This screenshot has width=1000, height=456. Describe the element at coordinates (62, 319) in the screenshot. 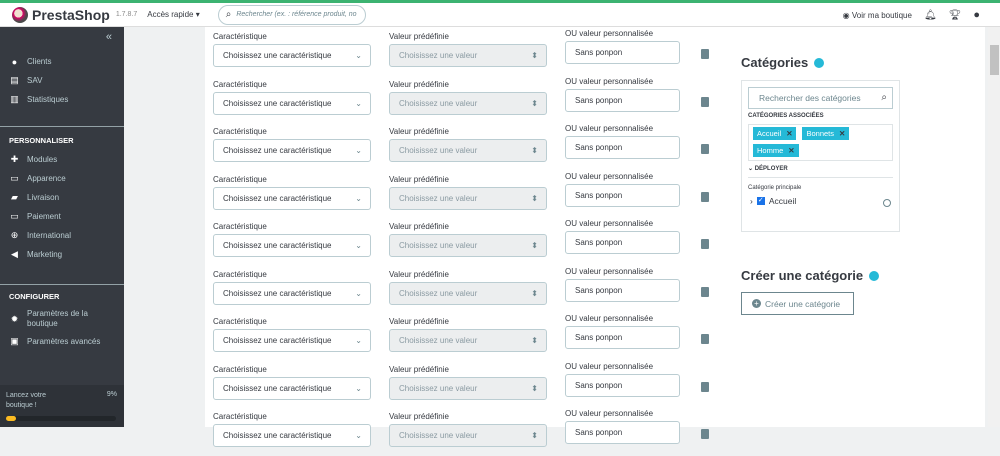

I see `sidebar-item-parametres-boutique: ✹ Paramètres de la boutique` at that location.